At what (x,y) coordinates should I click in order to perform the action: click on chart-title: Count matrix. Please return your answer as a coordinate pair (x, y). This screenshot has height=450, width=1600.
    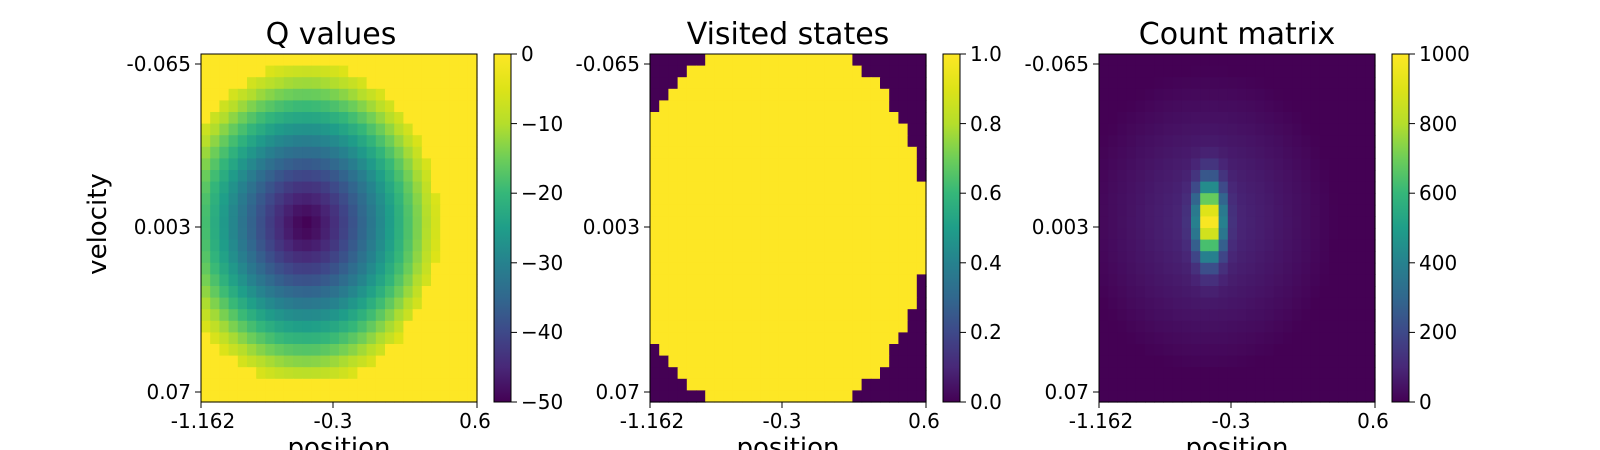
    Looking at the image, I should click on (1237, 34).